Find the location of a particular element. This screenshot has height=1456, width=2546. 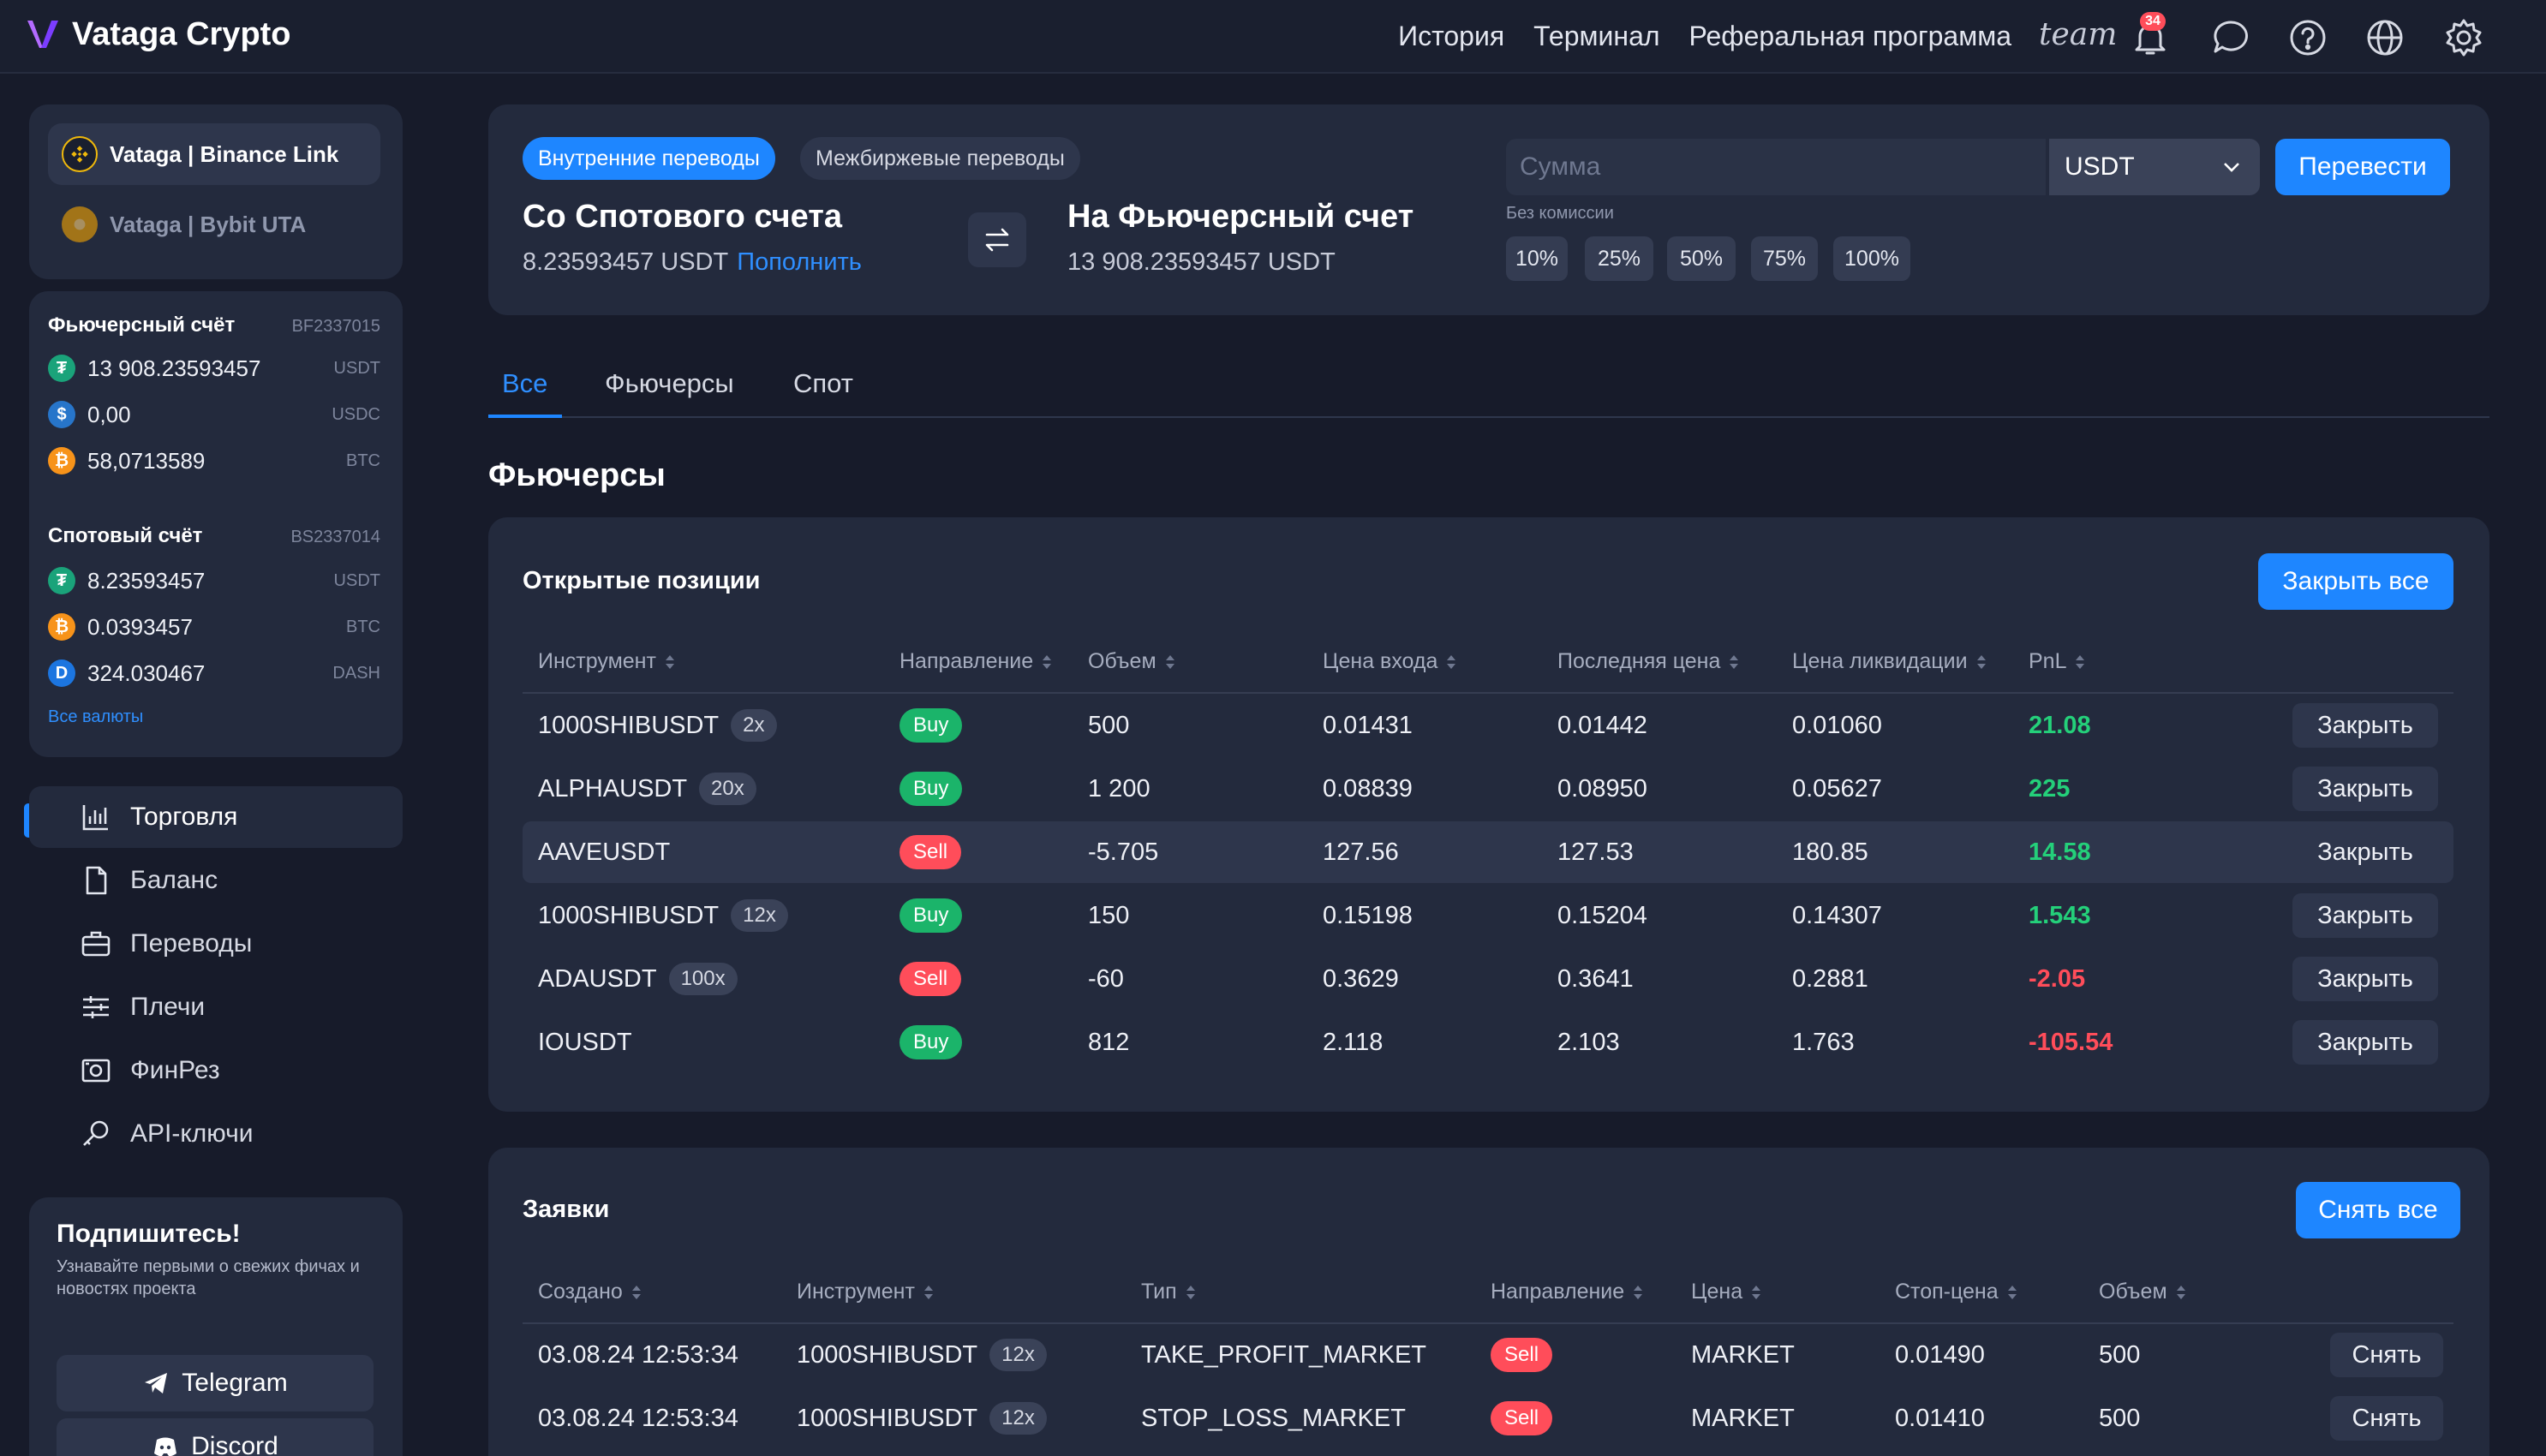

sidebar-item-trading: Торговля is located at coordinates (216, 817).